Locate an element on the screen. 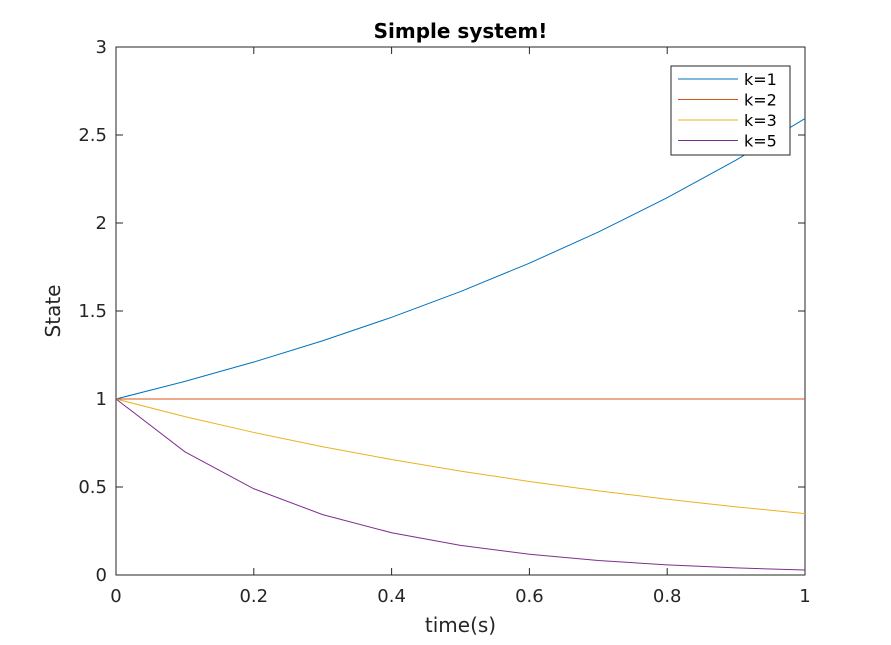  x-tick-label: 0.6 is located at coordinates (529, 596).